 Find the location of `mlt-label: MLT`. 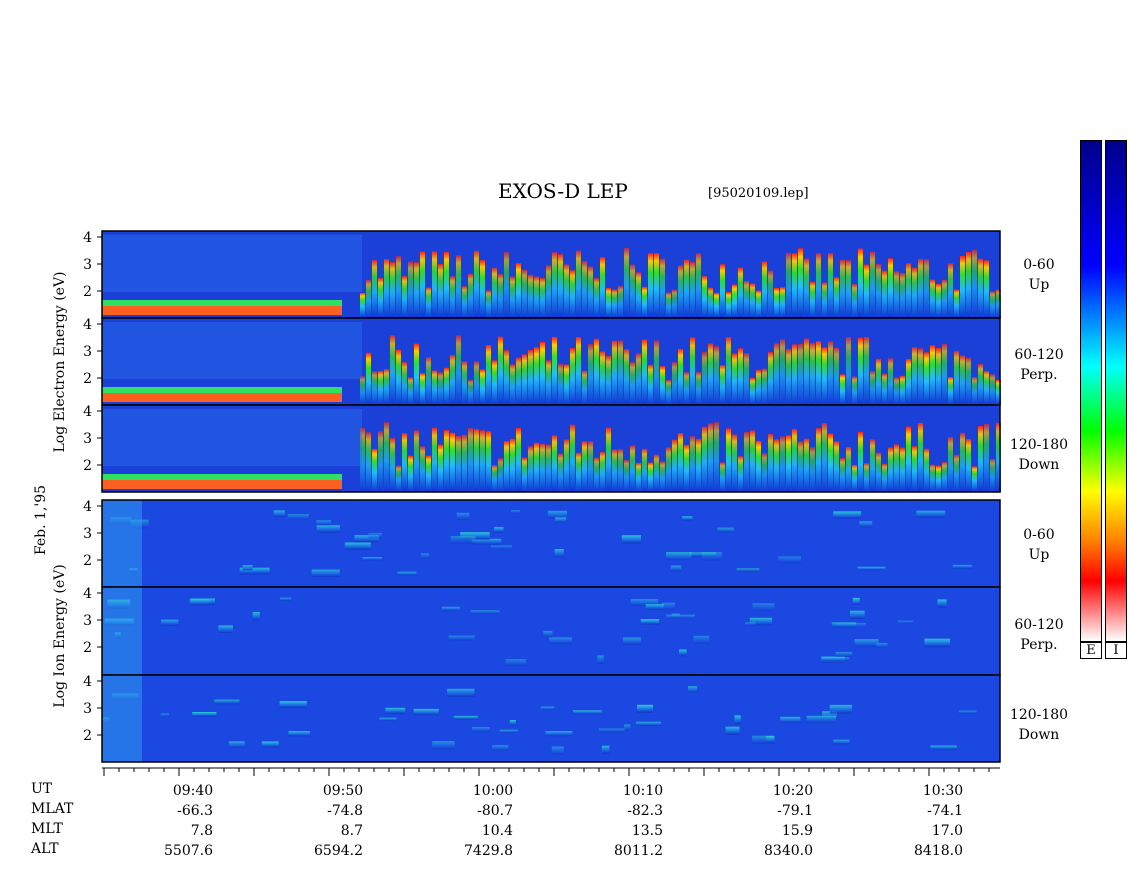

mlt-label: MLT is located at coordinates (47, 829).